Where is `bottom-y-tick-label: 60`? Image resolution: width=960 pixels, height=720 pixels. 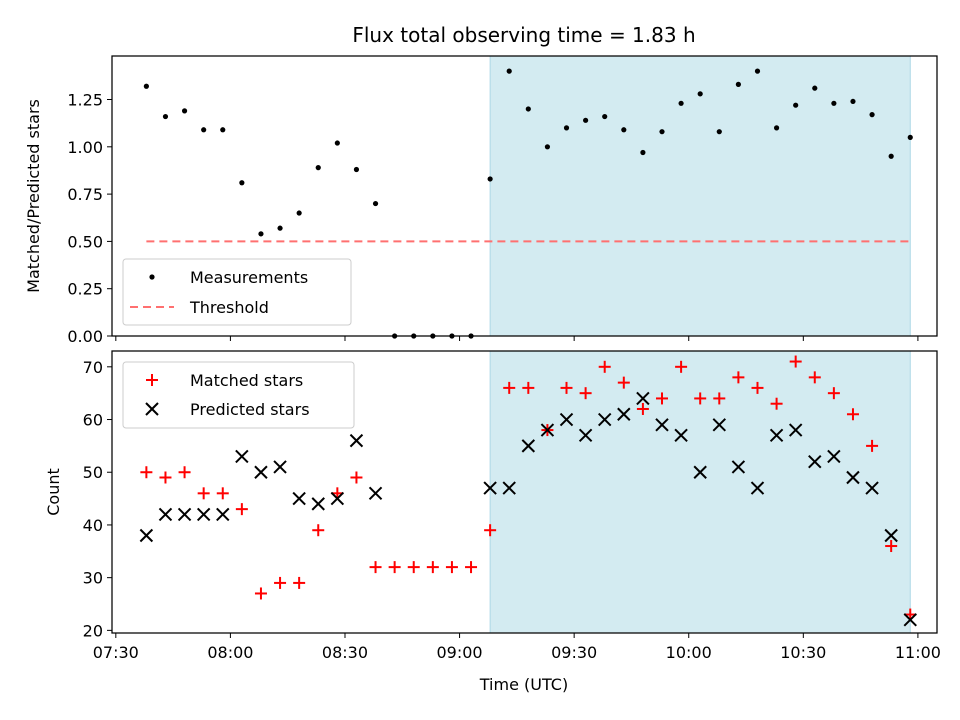
bottom-y-tick-label: 60 is located at coordinates (93, 420).